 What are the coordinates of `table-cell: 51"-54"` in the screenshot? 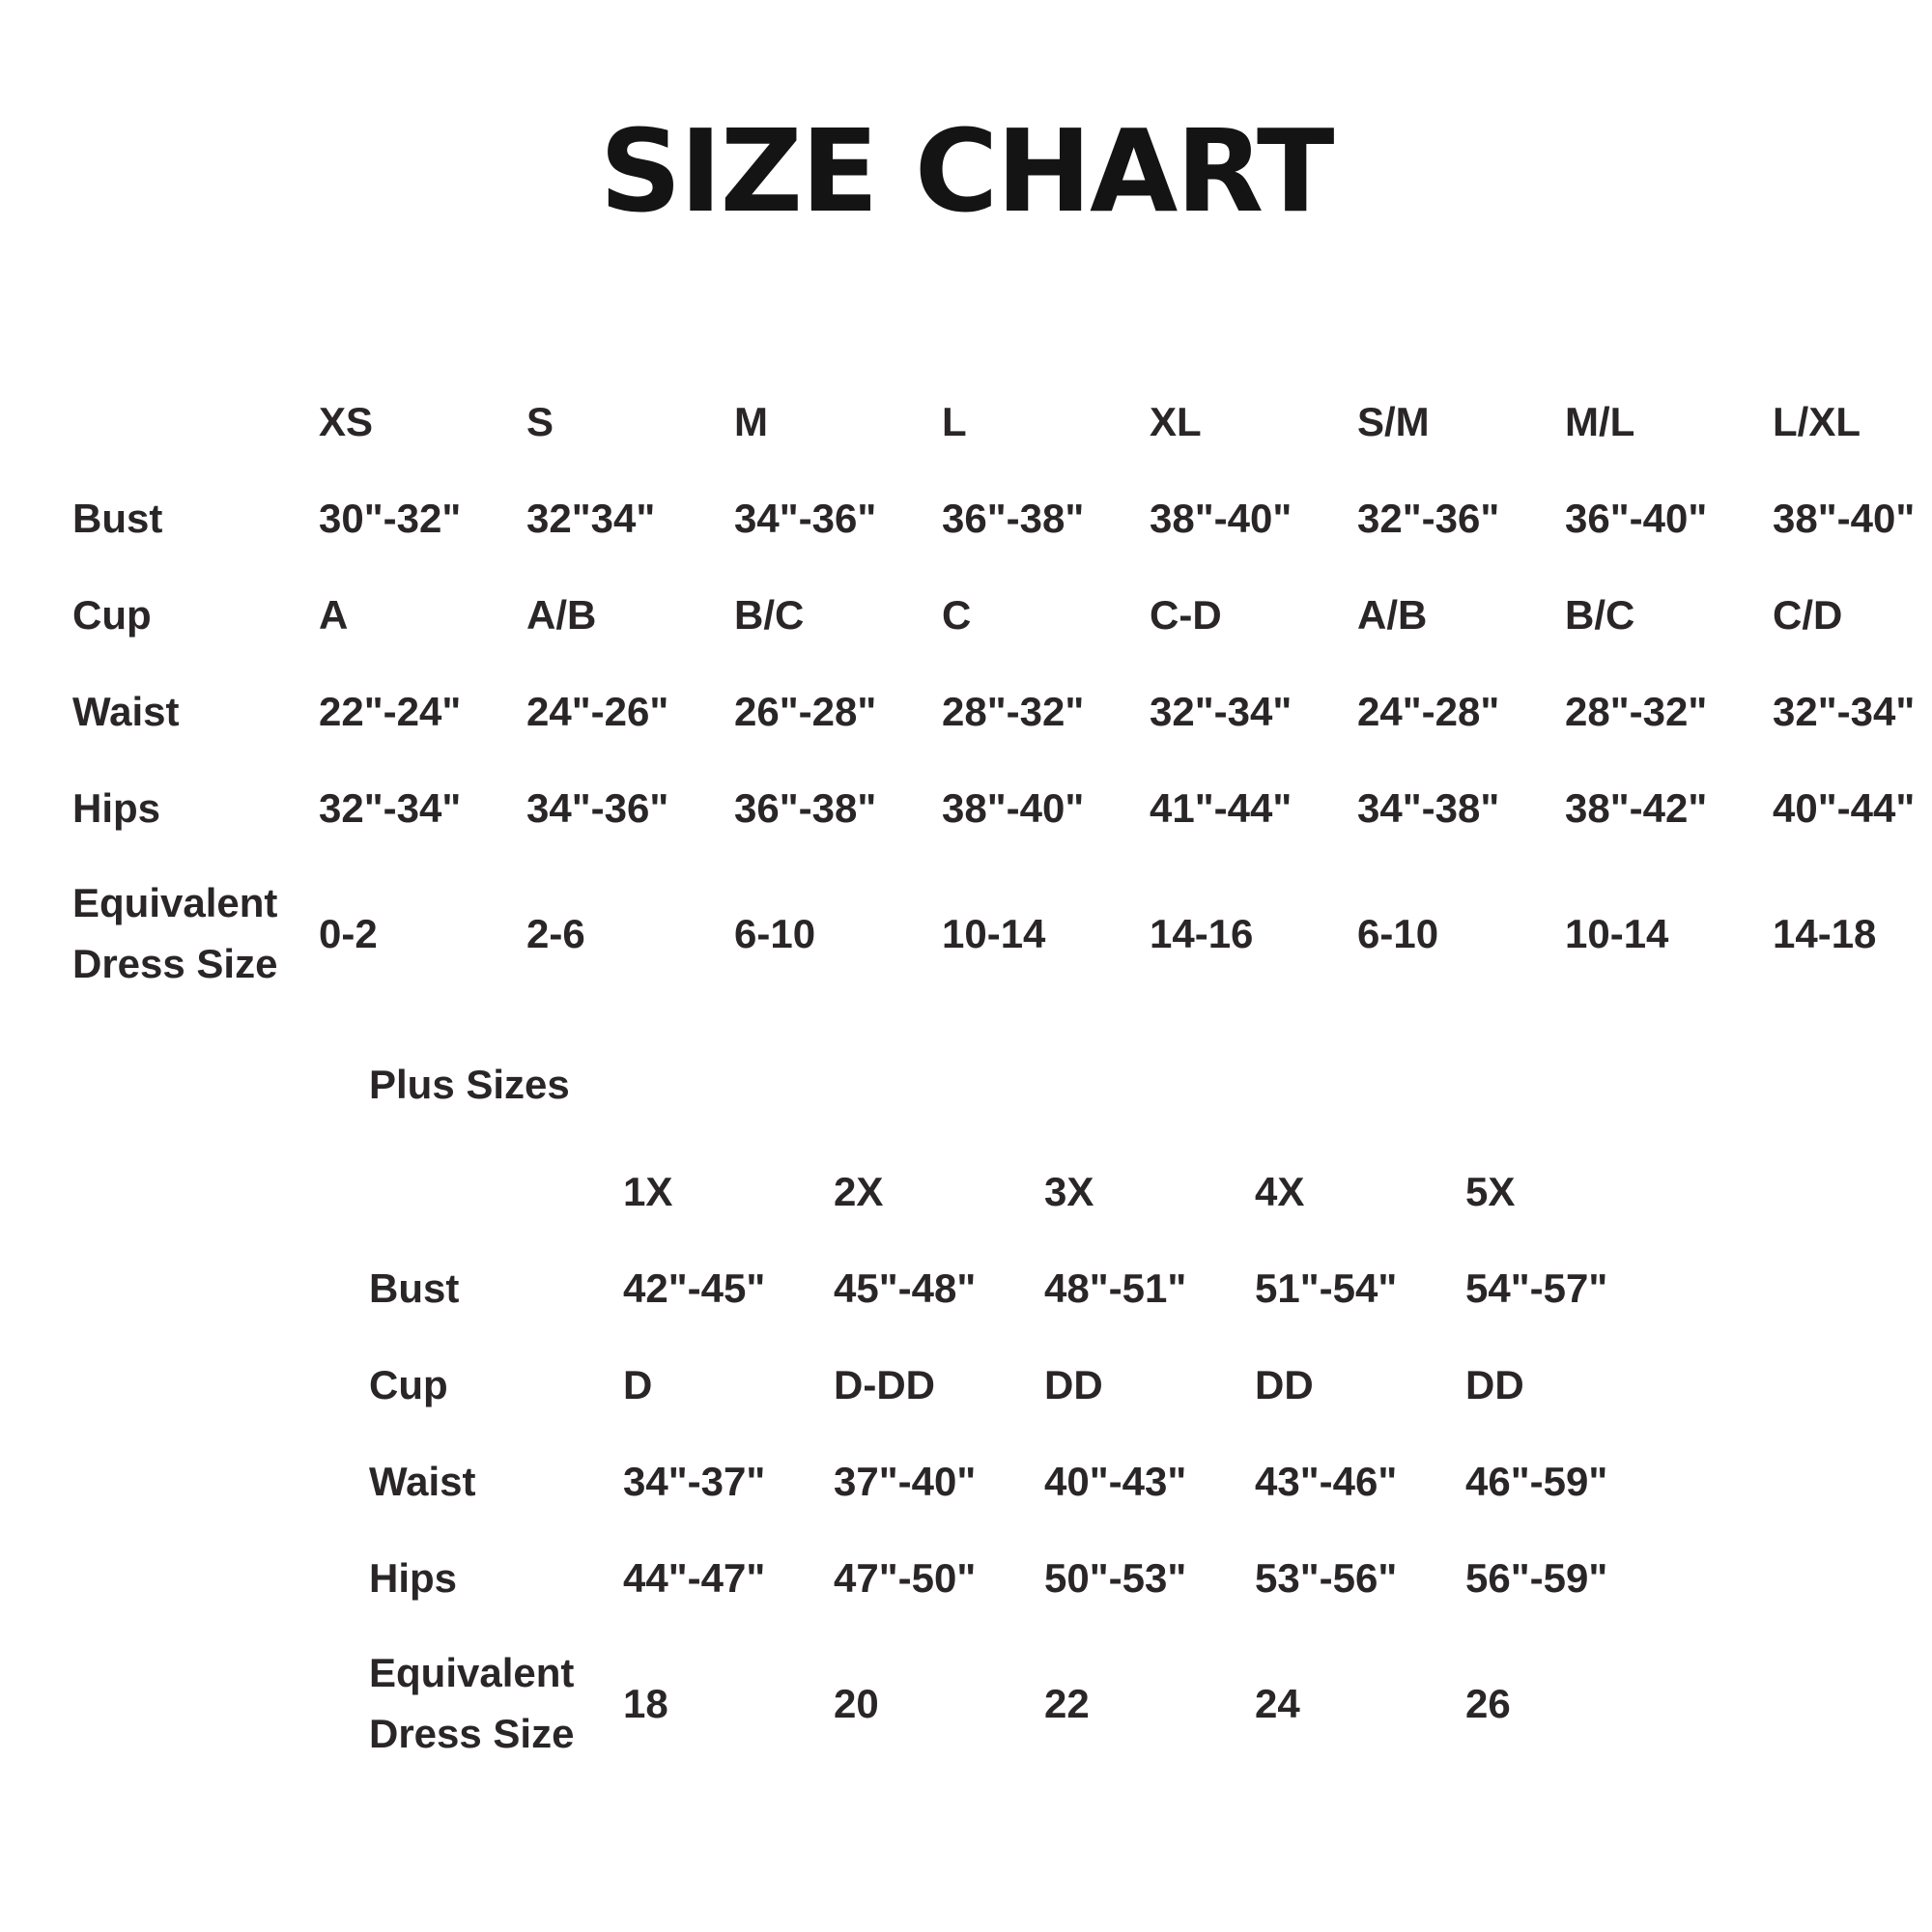 It's located at (1326, 1287).